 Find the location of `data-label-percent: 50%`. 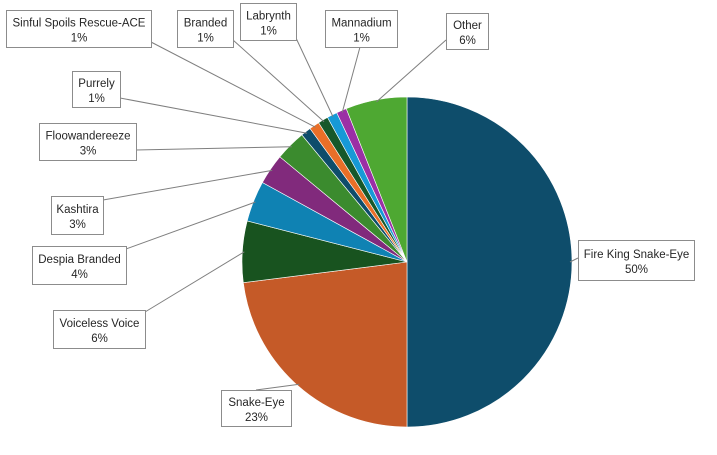

data-label-percent: 50% is located at coordinates (636, 270).